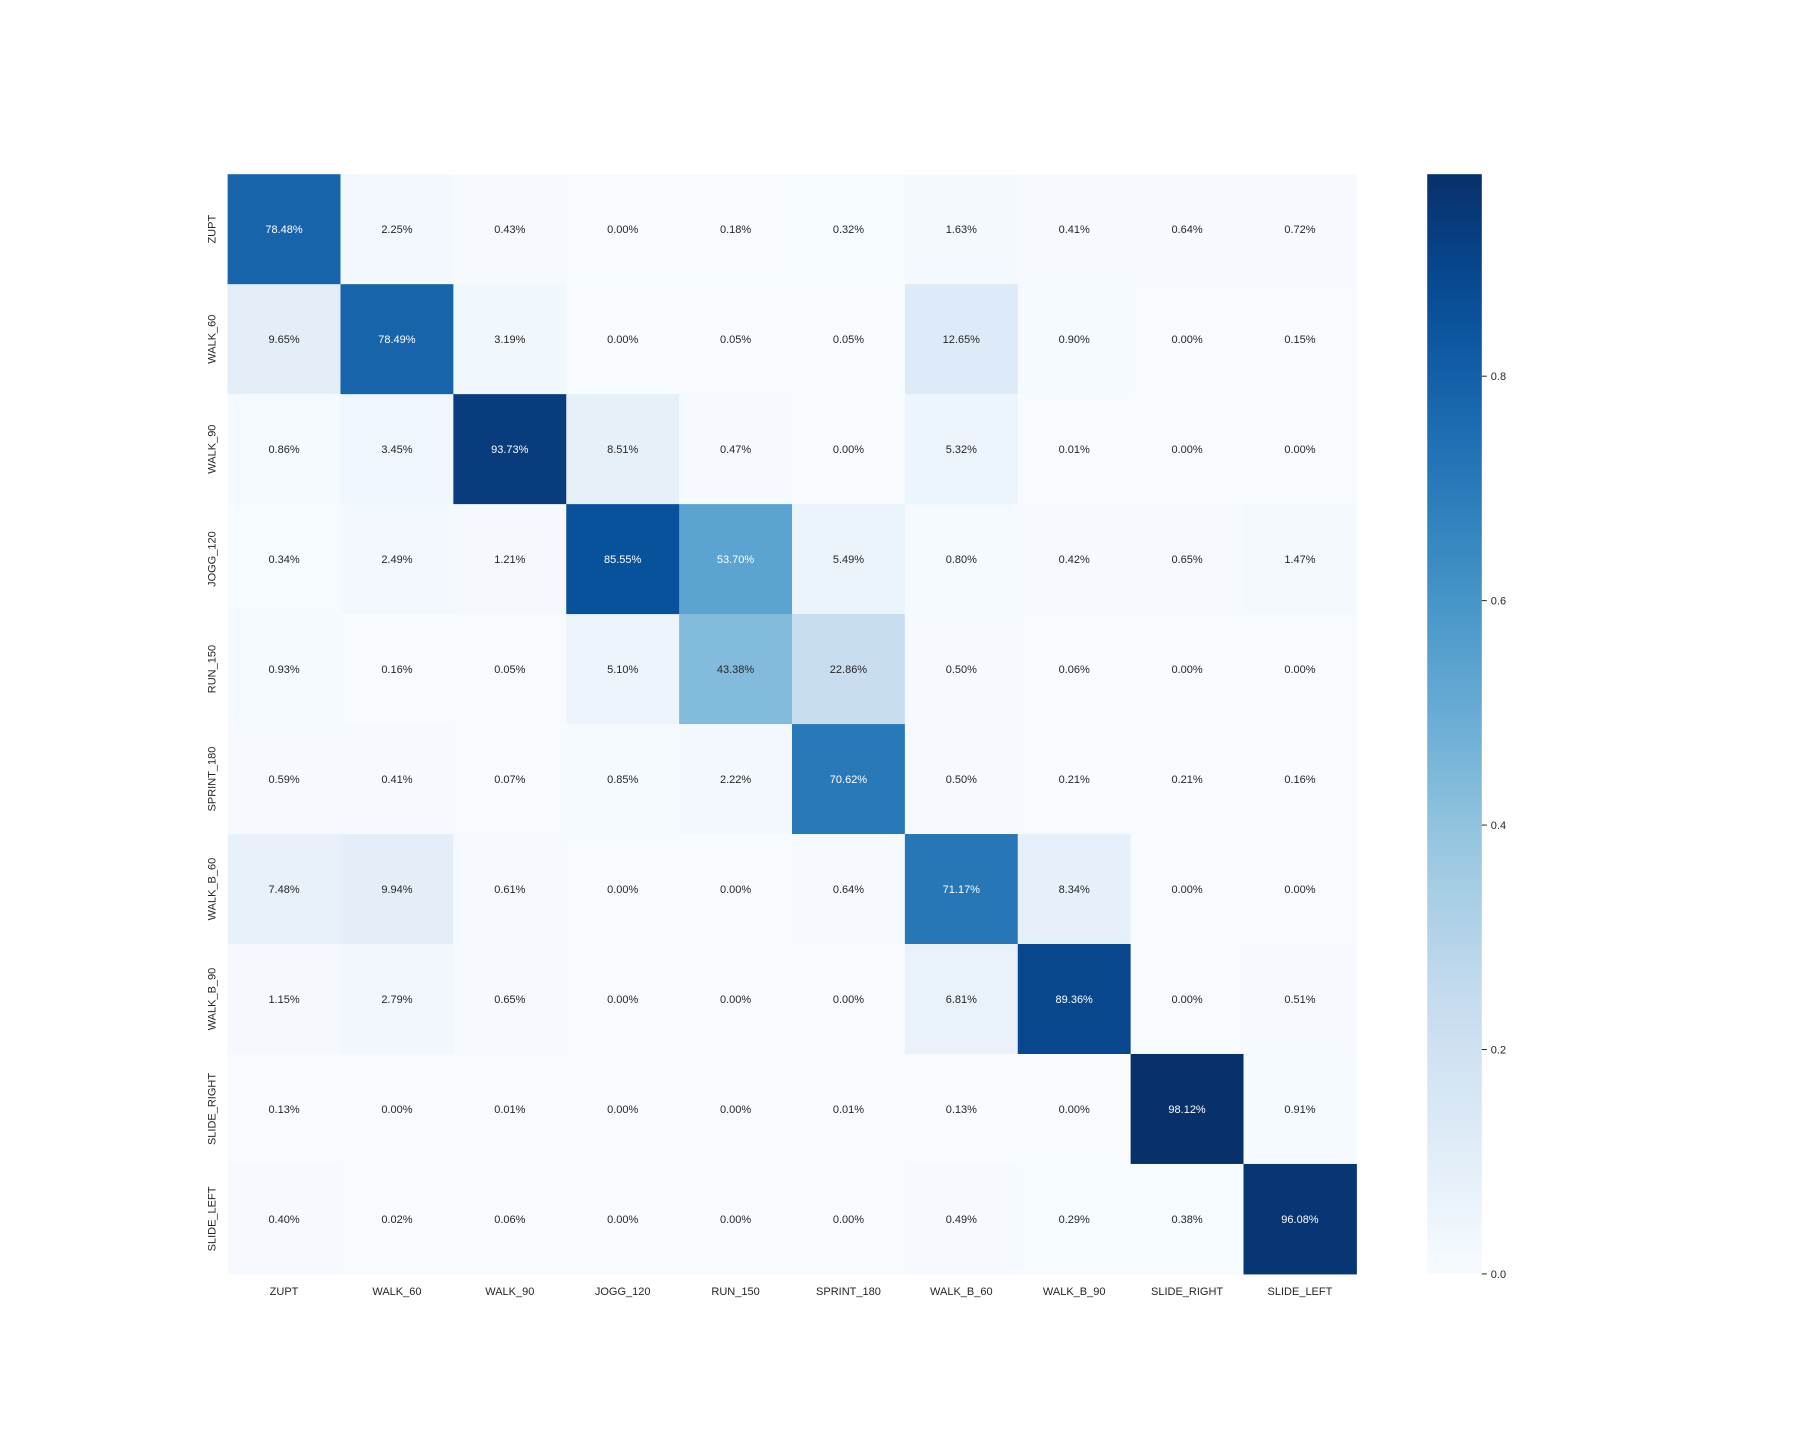  What do you see at coordinates (213, 669) in the screenshot?
I see `y-tick-label: RUN_150` at bounding box center [213, 669].